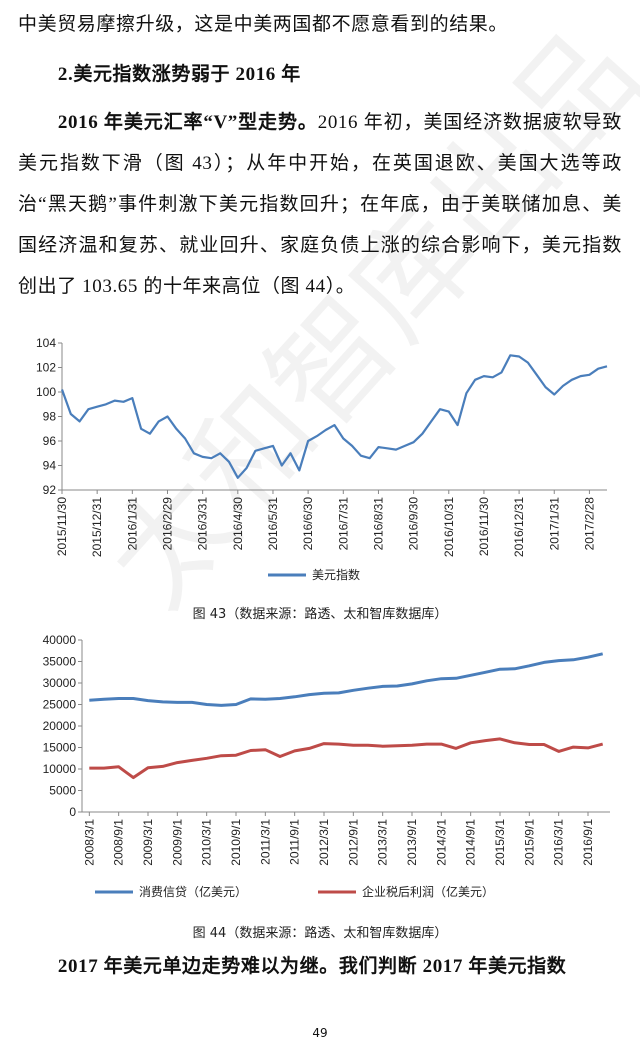 Image resolution: width=640 pixels, height=1060 pixels. What do you see at coordinates (320, 933) in the screenshot?
I see `caption: 图 44（数据来源：路透、太和智库数据库）` at bounding box center [320, 933].